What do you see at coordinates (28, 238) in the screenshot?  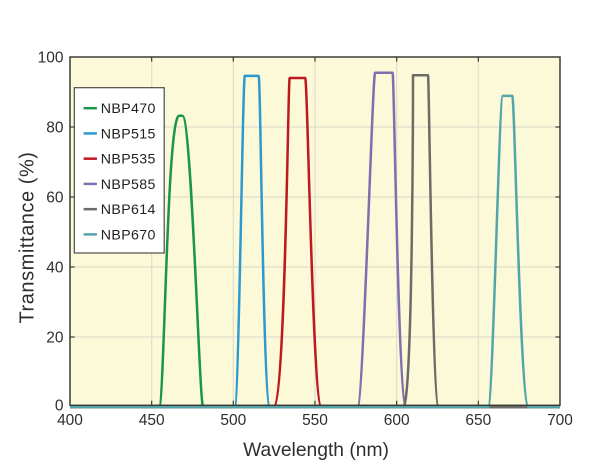 I see `svg-text: Transmittance (%)` at bounding box center [28, 238].